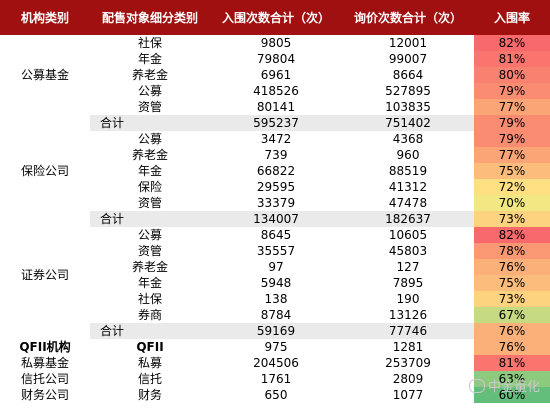  I want to click on inquiry-count: 127, so click(408, 266).